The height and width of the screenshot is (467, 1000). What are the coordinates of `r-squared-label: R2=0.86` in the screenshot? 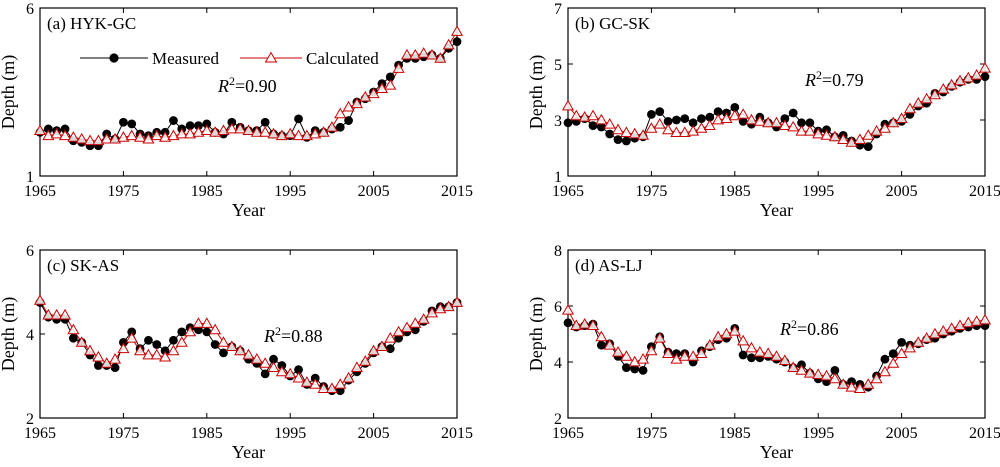 It's located at (809, 328).